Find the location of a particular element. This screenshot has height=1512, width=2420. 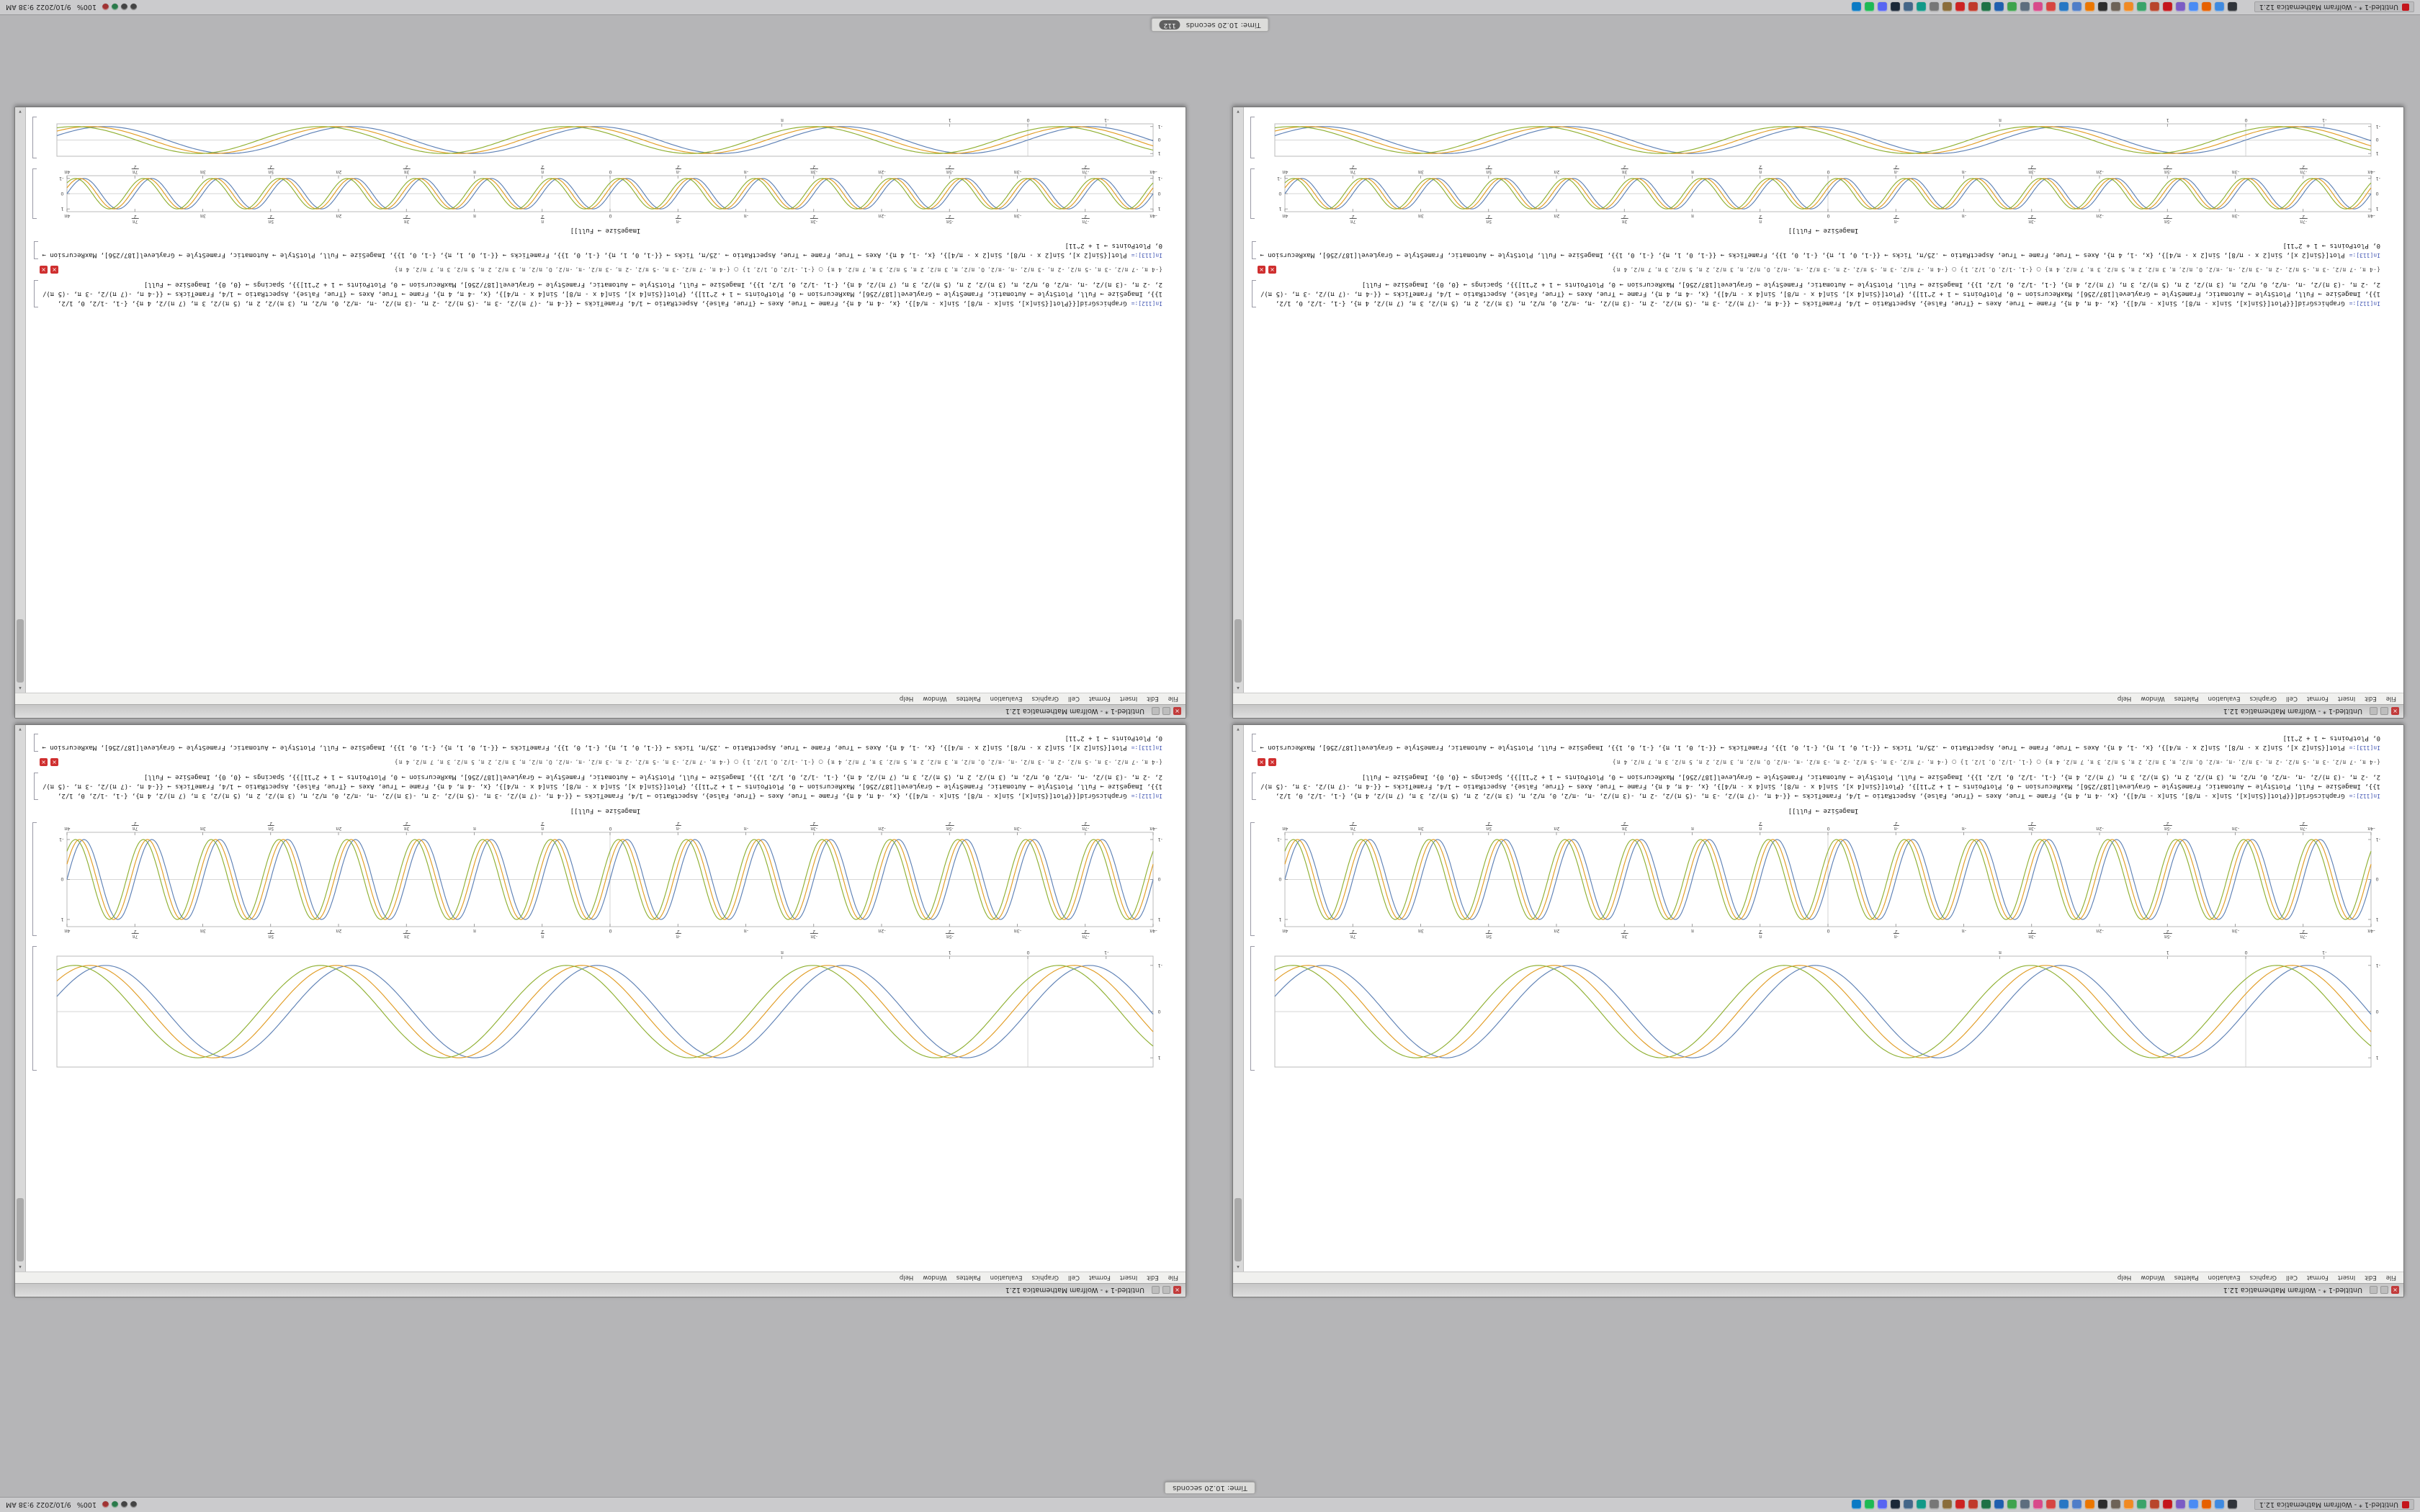

menu-help: Help is located at coordinates (2124, 1278).